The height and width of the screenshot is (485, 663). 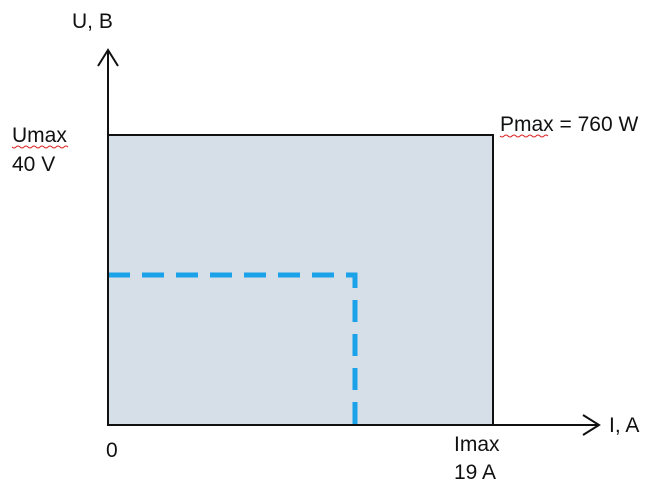 What do you see at coordinates (477, 444) in the screenshot?
I see `imax-label: Imax` at bounding box center [477, 444].